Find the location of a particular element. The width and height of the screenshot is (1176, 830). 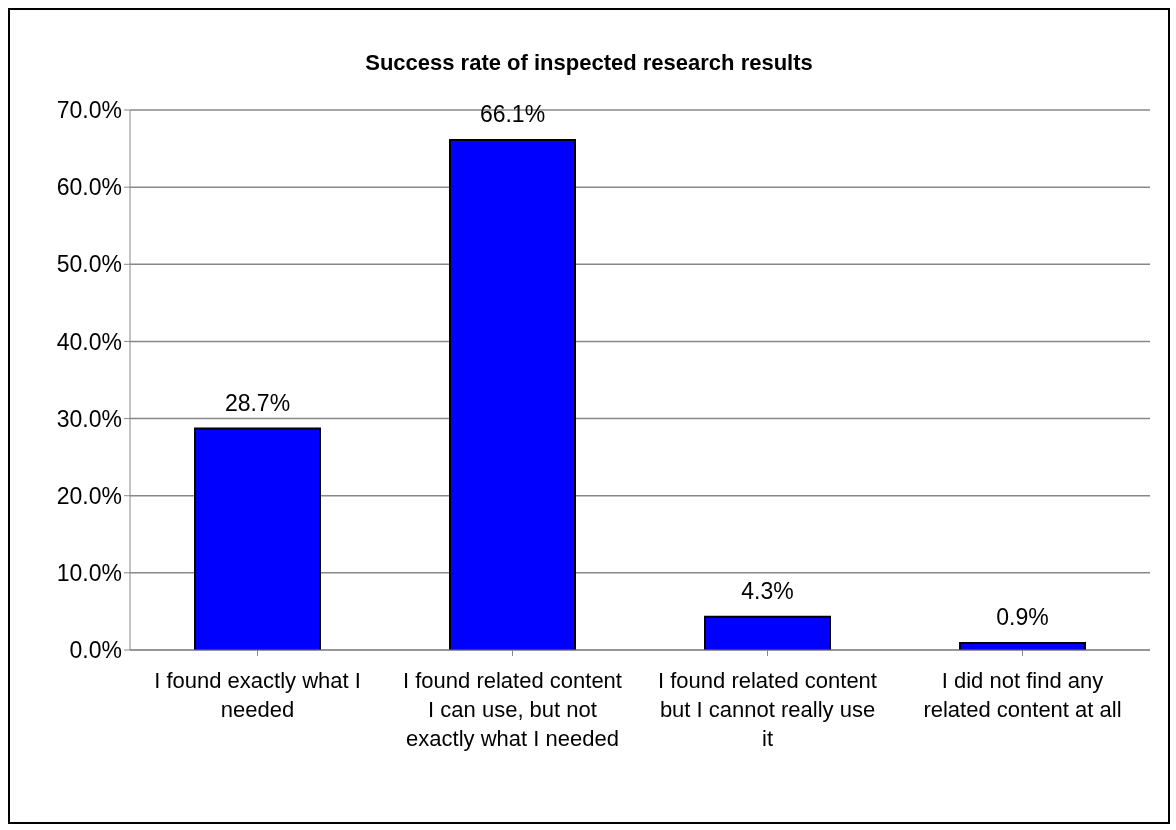

x-tick-label: I found related content but I cannot really use it is located at coordinates (767, 709).